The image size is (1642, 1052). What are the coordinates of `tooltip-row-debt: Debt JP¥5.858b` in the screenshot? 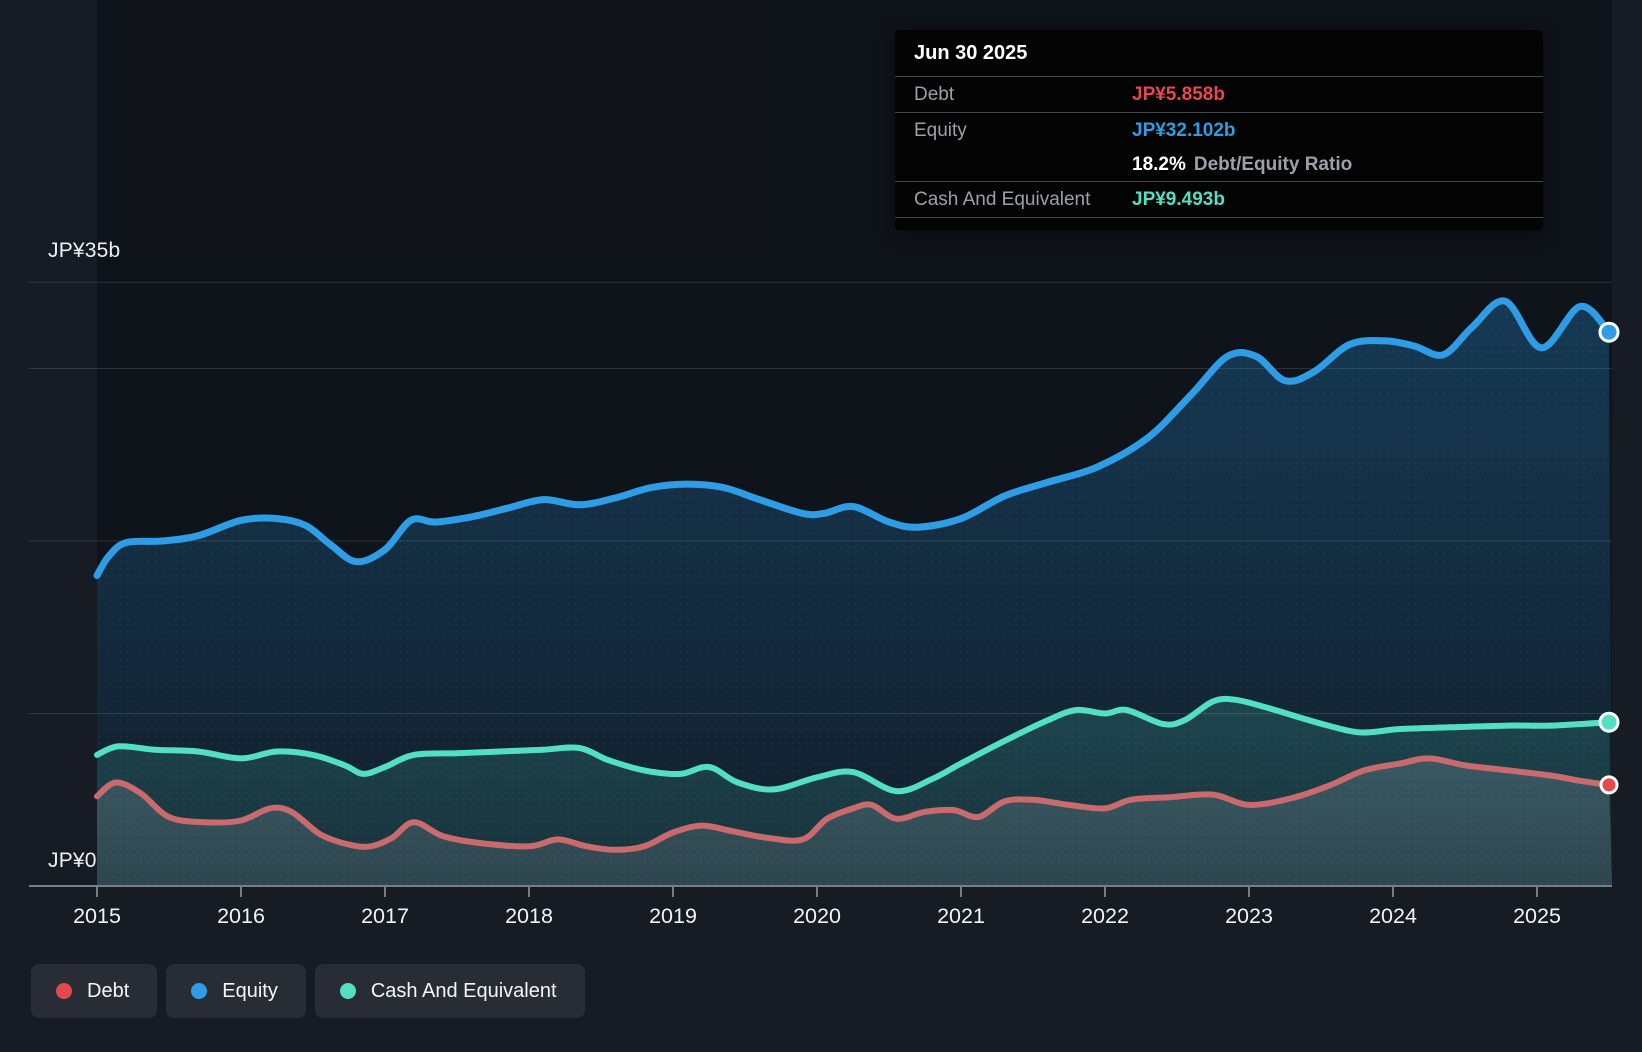 It's located at (1219, 94).